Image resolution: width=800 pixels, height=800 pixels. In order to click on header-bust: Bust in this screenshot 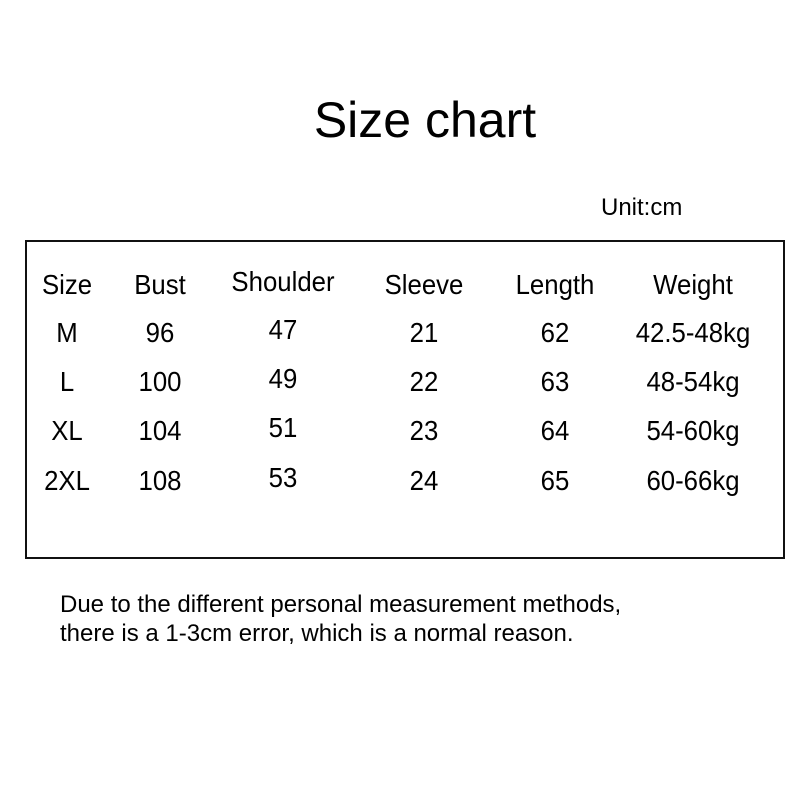, I will do `click(160, 284)`.